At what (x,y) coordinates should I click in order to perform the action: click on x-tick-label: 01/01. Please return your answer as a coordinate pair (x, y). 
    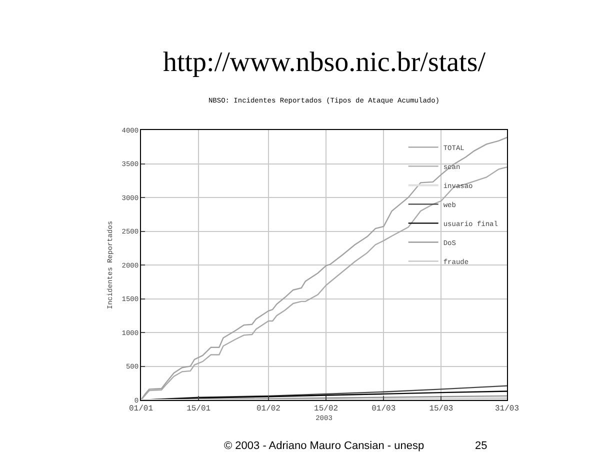
    Looking at the image, I should click on (141, 409).